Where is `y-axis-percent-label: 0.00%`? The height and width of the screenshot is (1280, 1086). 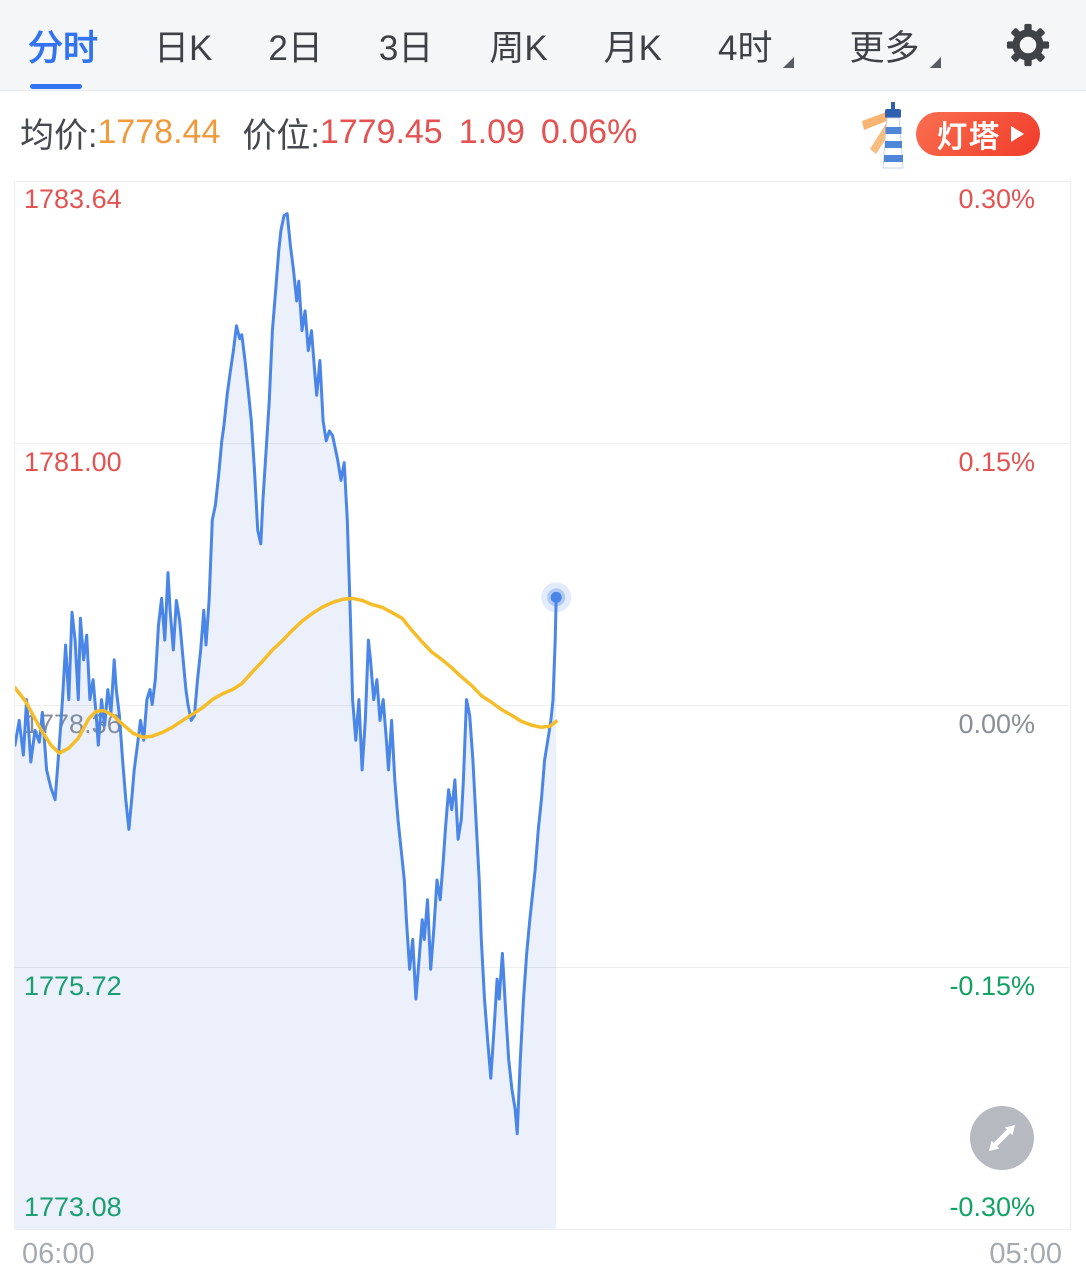 y-axis-percent-label: 0.00% is located at coordinates (996, 724).